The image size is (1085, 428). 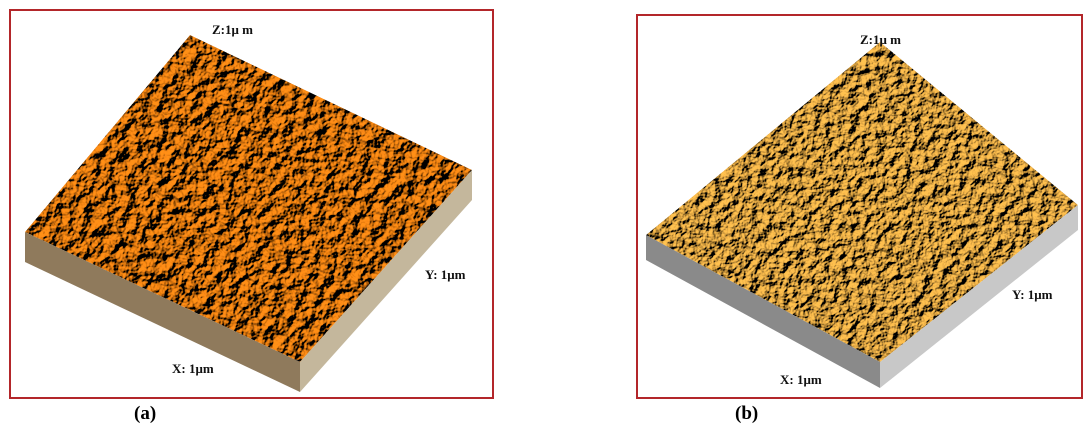 I want to click on panel-caption: (b), so click(x=746, y=413).